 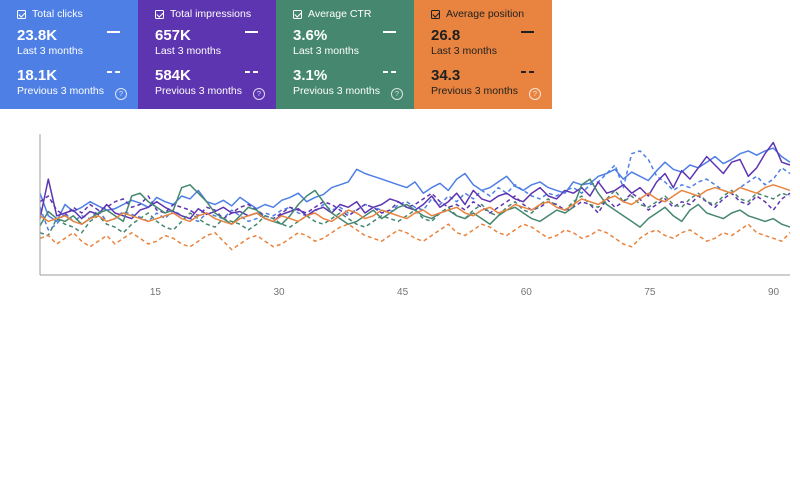 I want to click on metric-previous: 18.1K Previous 3 months, so click(x=69, y=82).